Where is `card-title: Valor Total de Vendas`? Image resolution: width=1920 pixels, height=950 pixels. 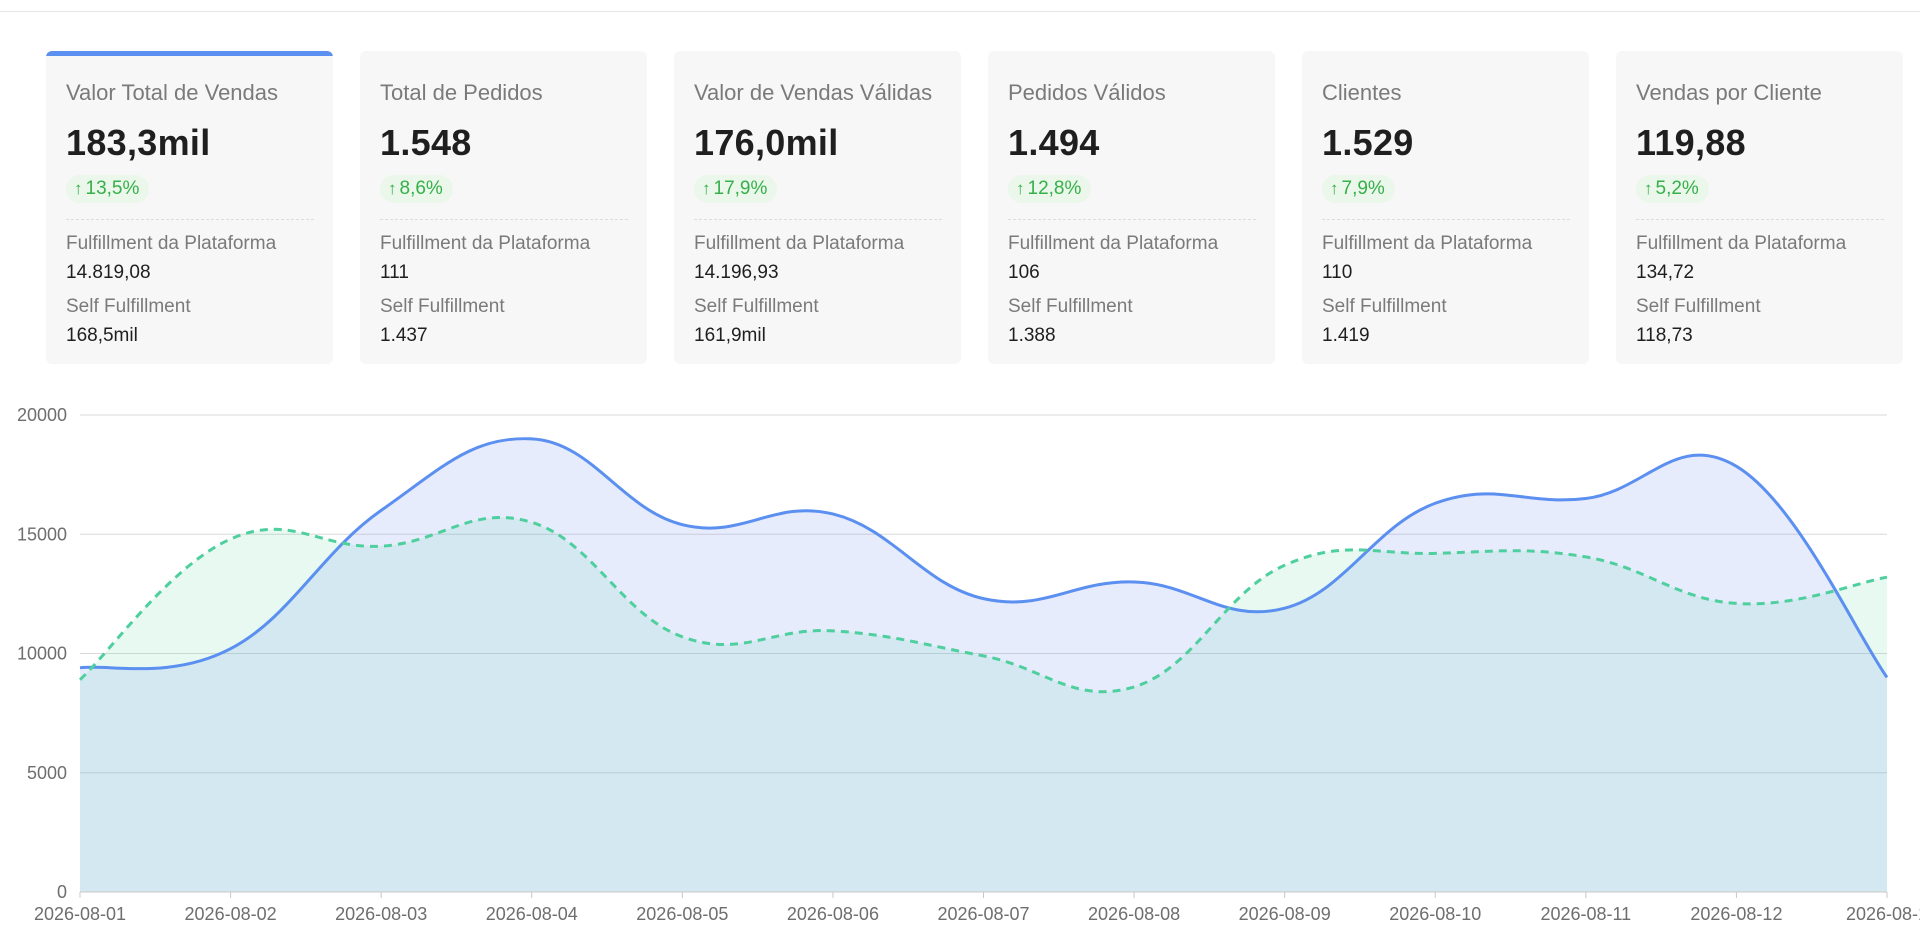
card-title: Valor Total de Vendas is located at coordinates (172, 92).